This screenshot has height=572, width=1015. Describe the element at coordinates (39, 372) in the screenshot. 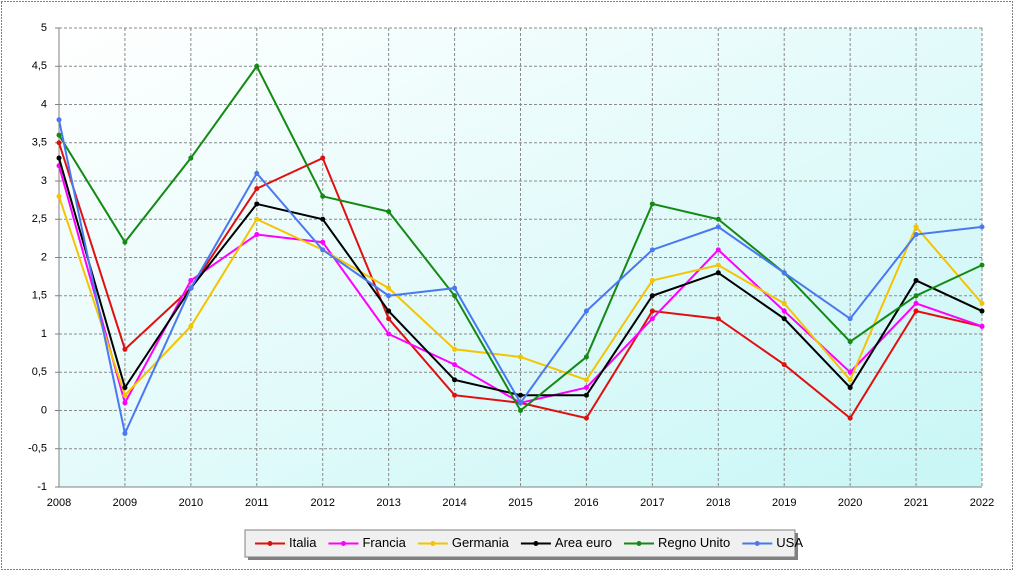

I see `y-tick-label: 0,5` at that location.